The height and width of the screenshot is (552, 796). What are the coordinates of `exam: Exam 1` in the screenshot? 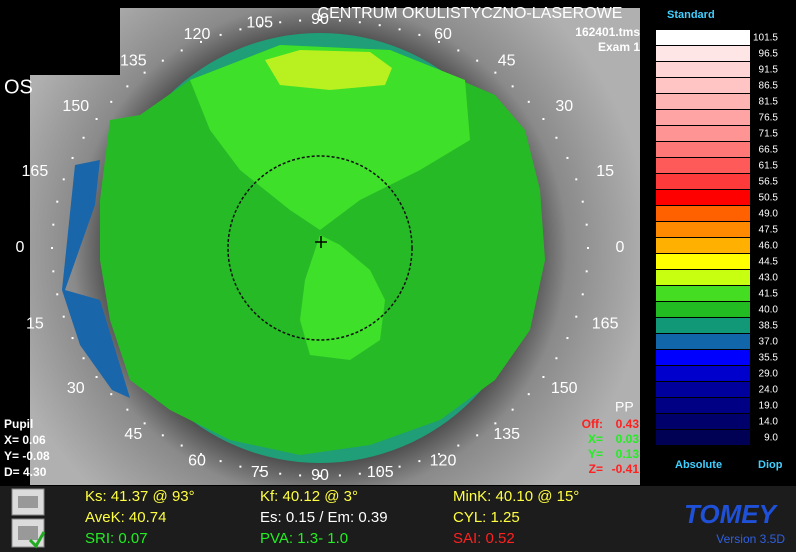 It's located at (619, 47).